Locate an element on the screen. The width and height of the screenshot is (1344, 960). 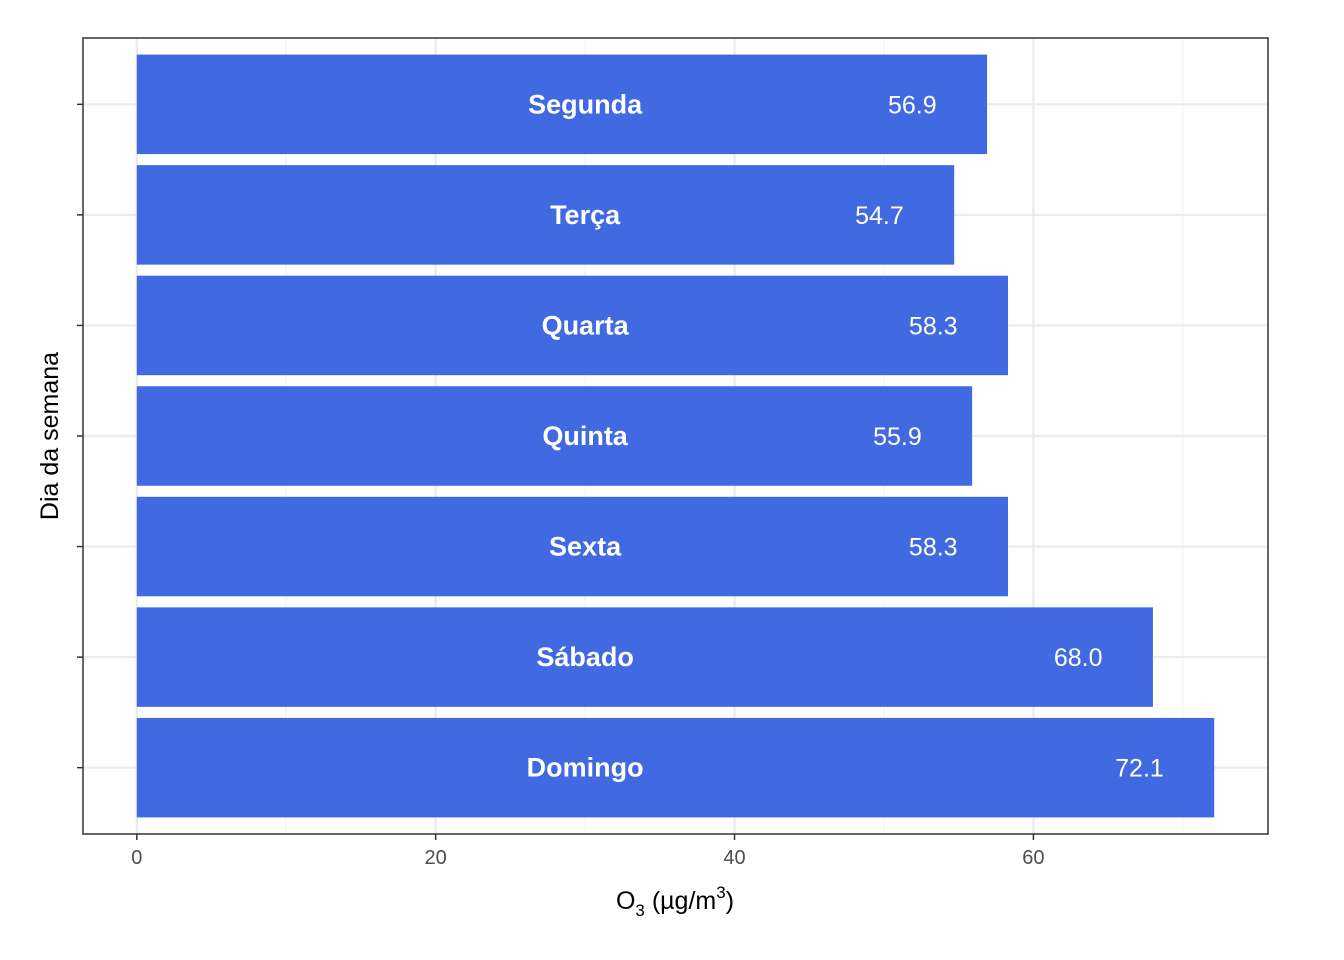
category-label: Quarta is located at coordinates (586, 325).